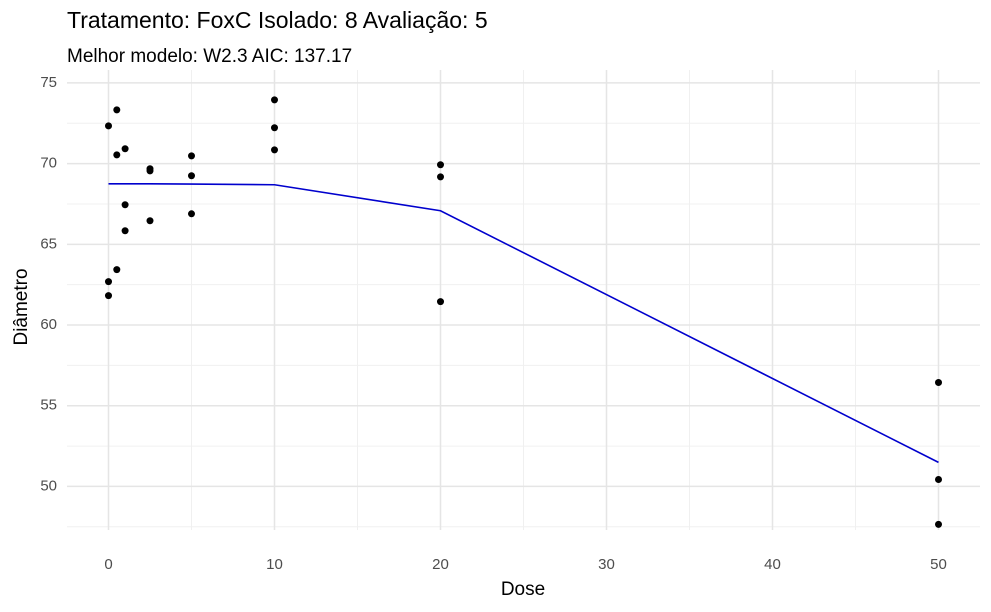  Describe the element at coordinates (209, 56) in the screenshot. I see `chart-subtitle: Melhor modelo: W2.3 AIC: 137.17` at that location.